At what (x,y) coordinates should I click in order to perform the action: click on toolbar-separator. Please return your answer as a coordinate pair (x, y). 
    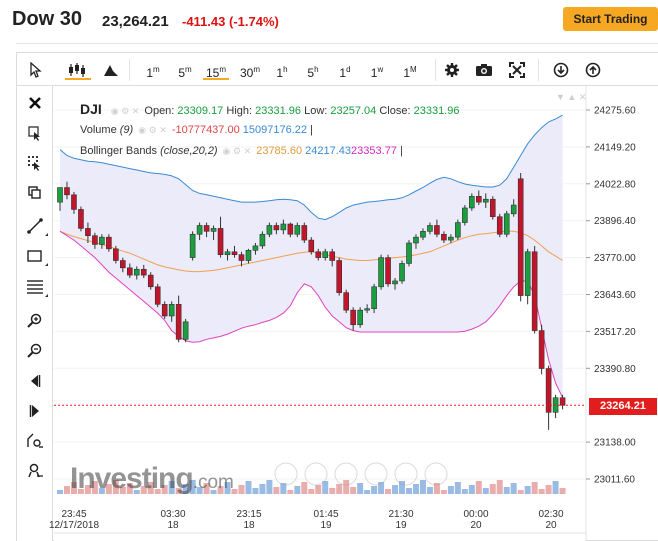
    Looking at the image, I should click on (538, 70).